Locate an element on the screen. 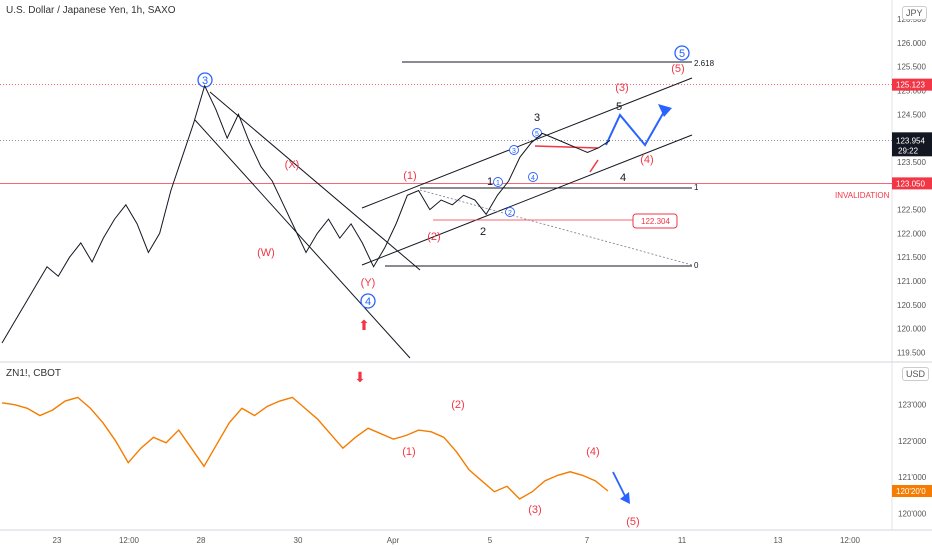 Image resolution: width=932 pixels, height=550 pixels. subwave-label: 4 is located at coordinates (533, 178).